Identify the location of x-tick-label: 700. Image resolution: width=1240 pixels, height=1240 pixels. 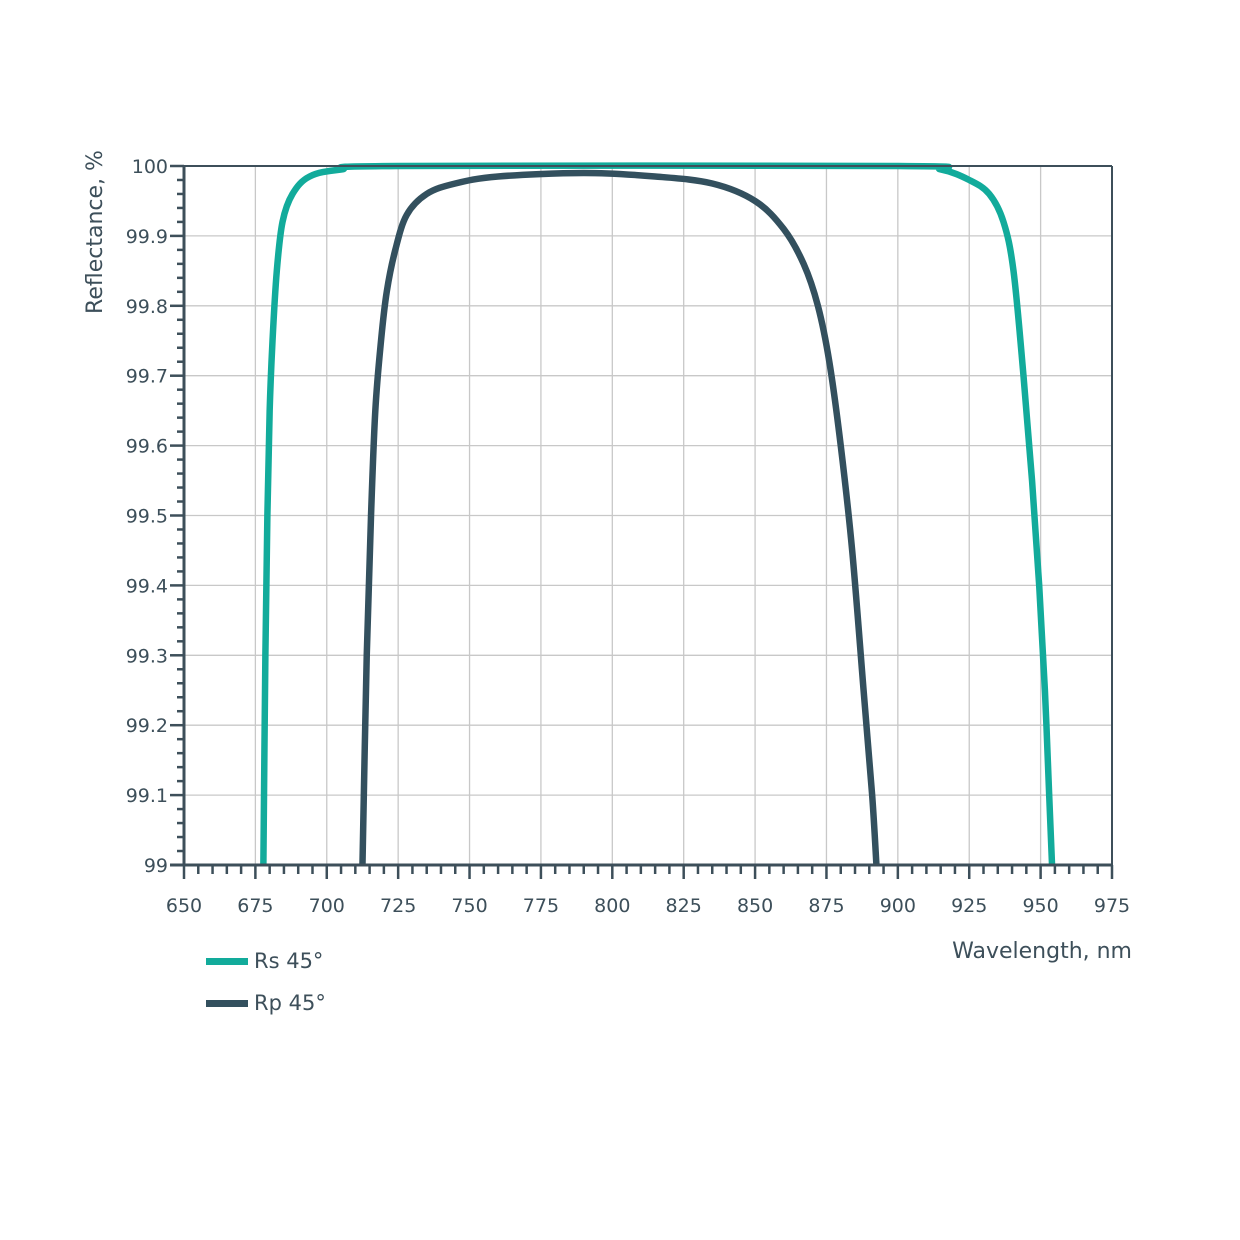
(327, 906).